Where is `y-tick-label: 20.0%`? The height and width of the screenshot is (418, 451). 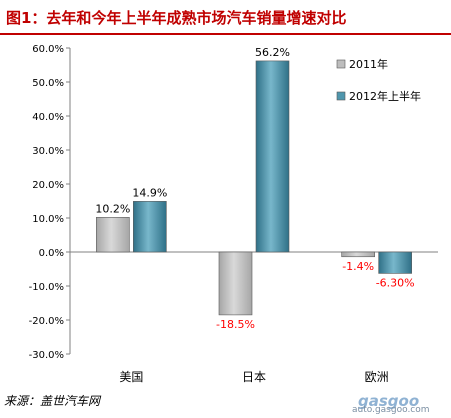
y-tick-label: 20.0% is located at coordinates (48, 185).